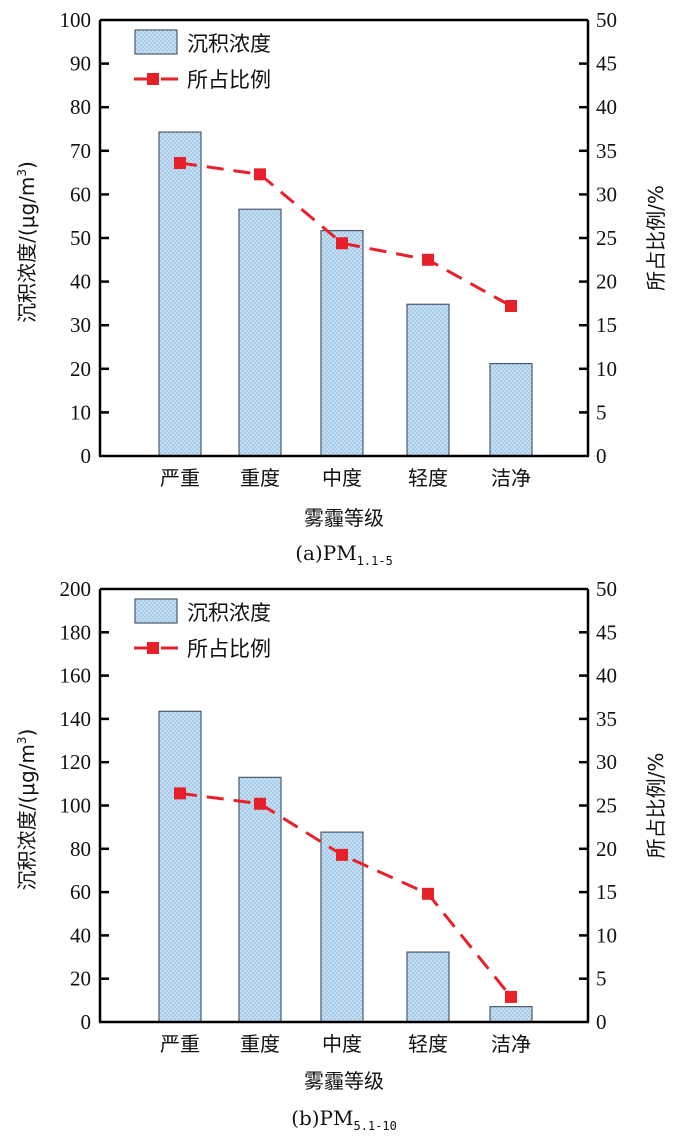 This screenshot has width=681, height=1146. I want to click on left-tick-label: 70, so click(80, 151).